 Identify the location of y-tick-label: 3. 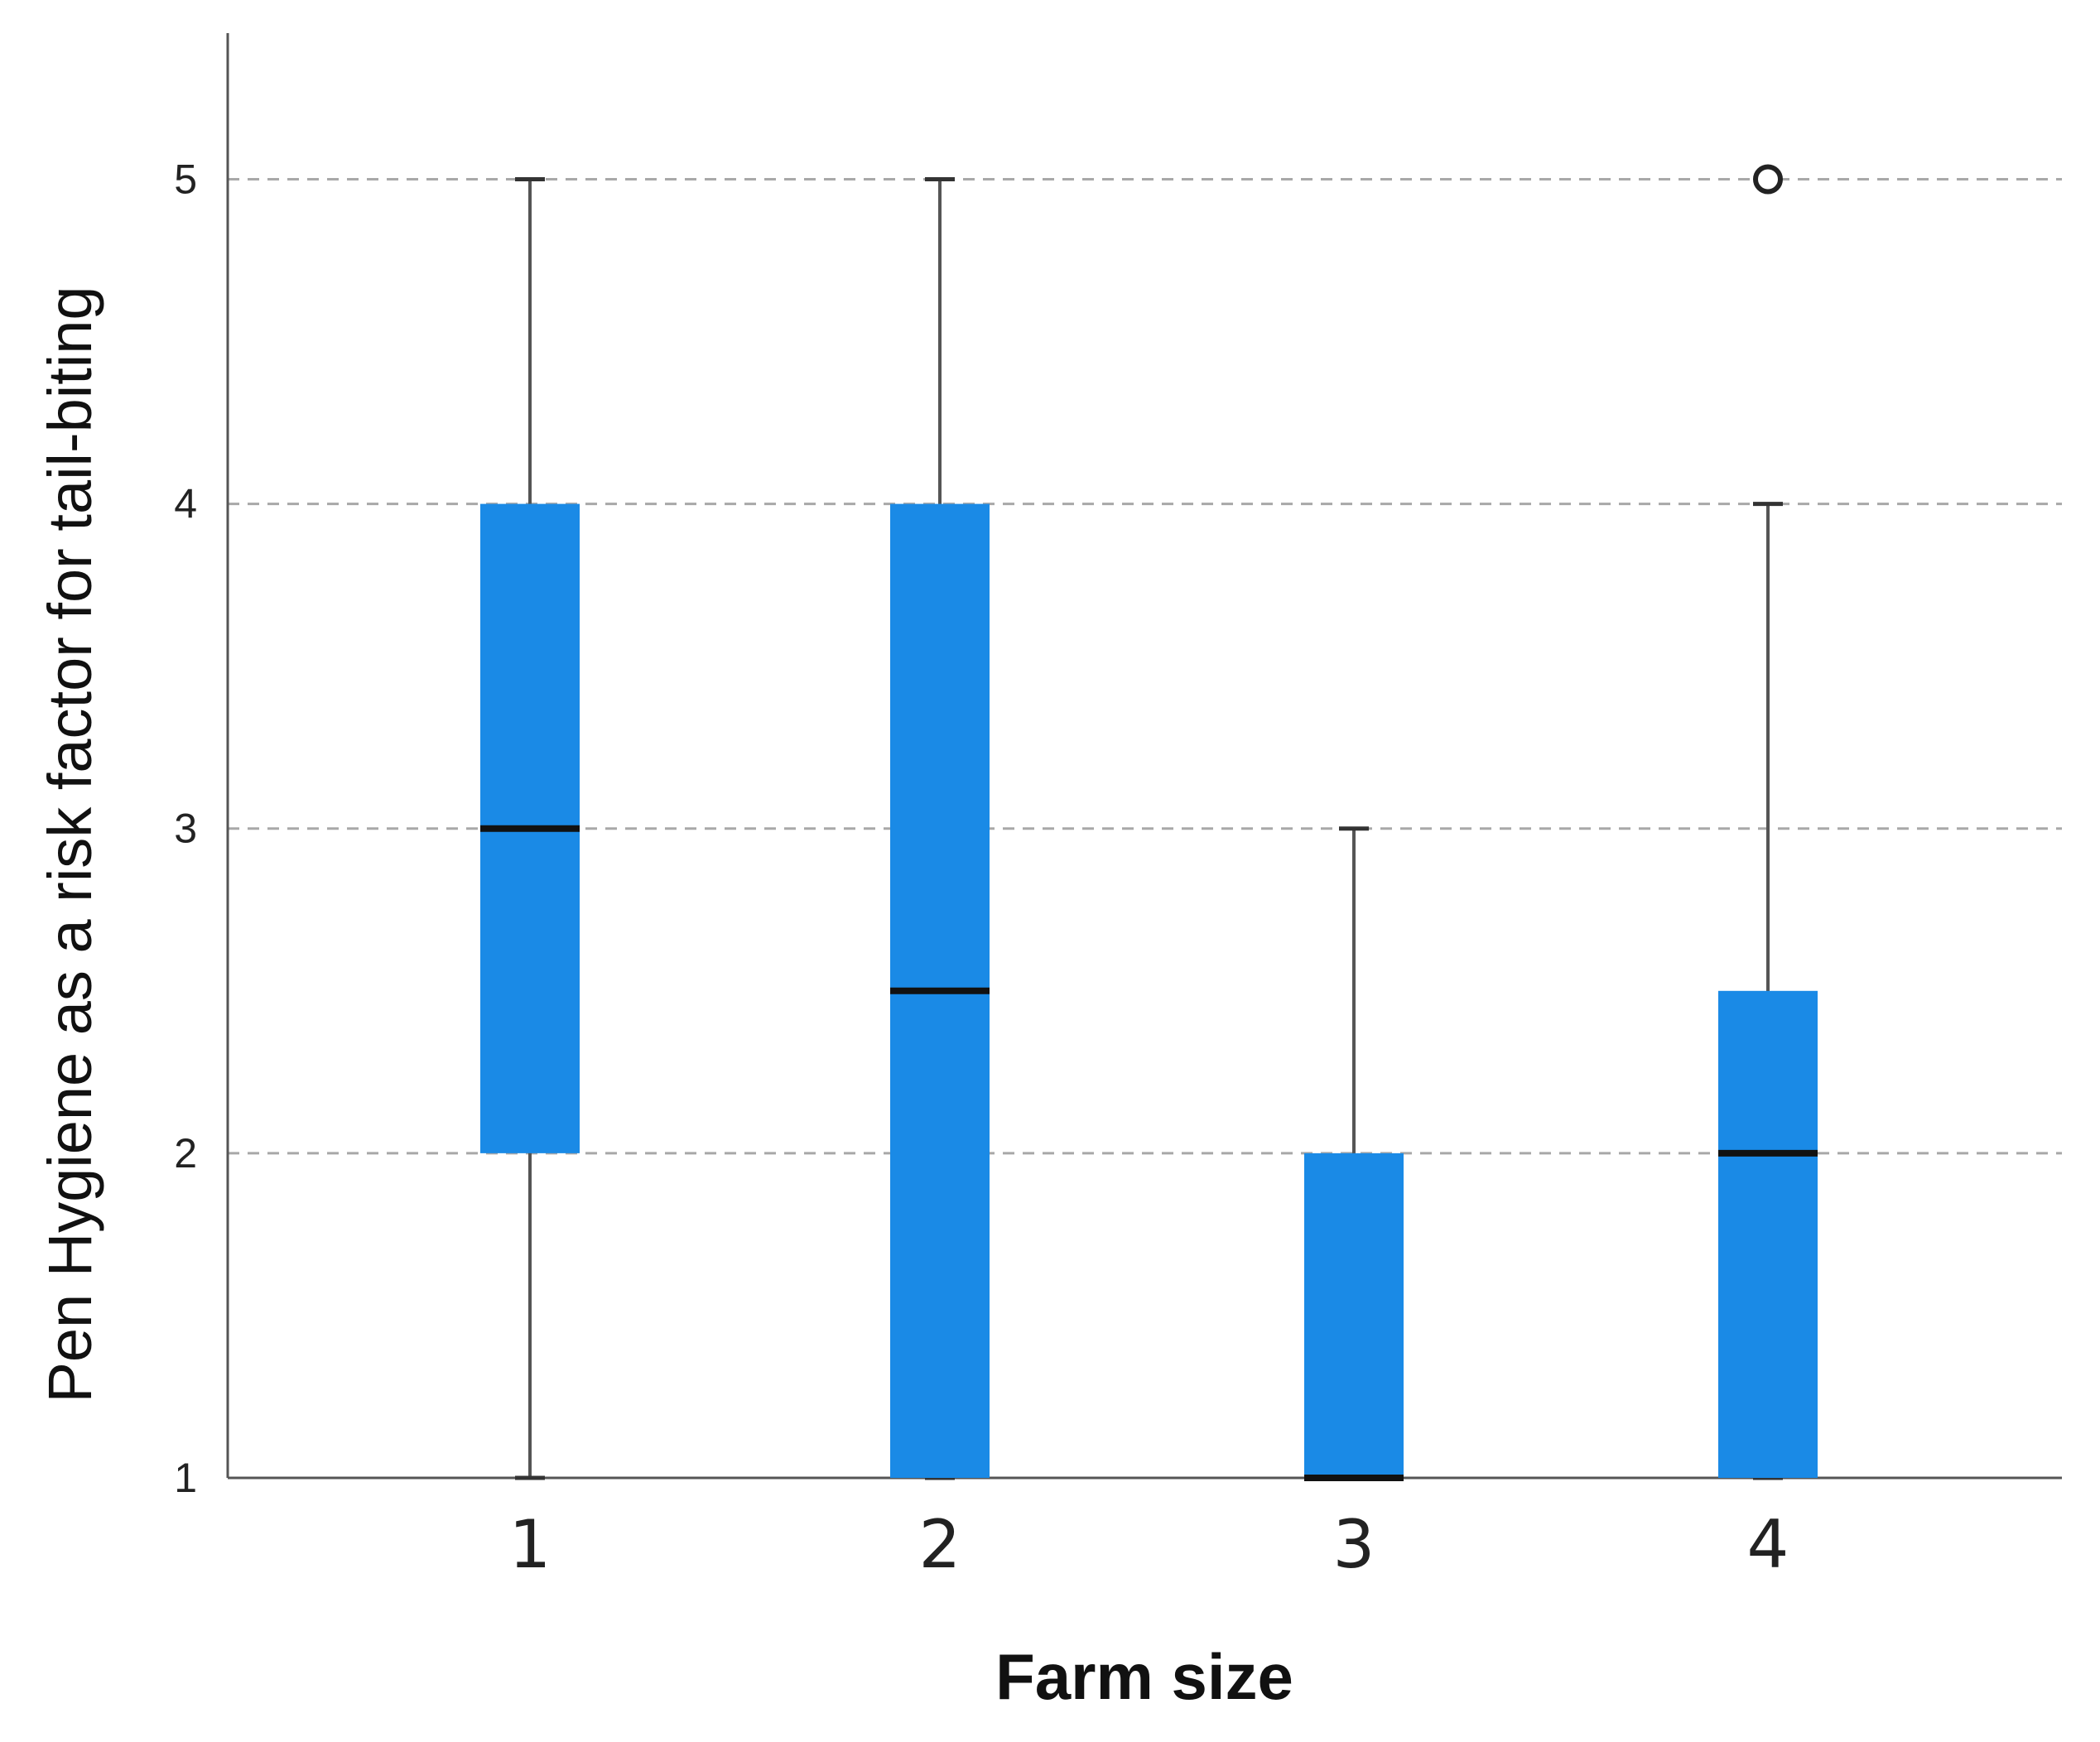
(185, 829).